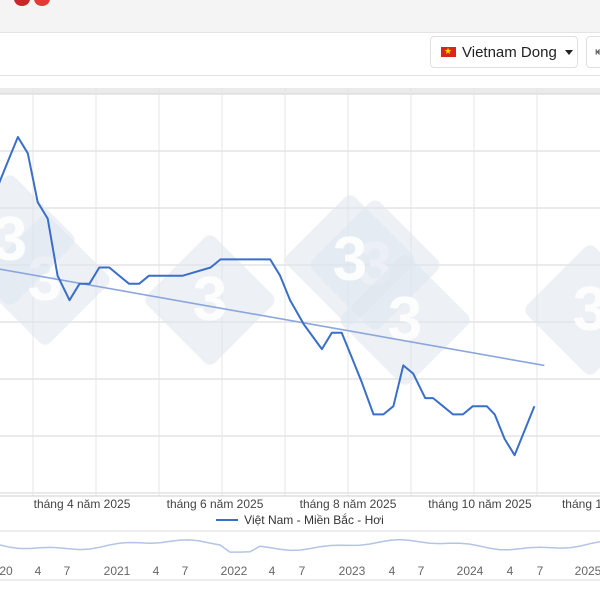 This screenshot has height=600, width=600. What do you see at coordinates (470, 571) in the screenshot?
I see `navigator-tick-label: 2024` at bounding box center [470, 571].